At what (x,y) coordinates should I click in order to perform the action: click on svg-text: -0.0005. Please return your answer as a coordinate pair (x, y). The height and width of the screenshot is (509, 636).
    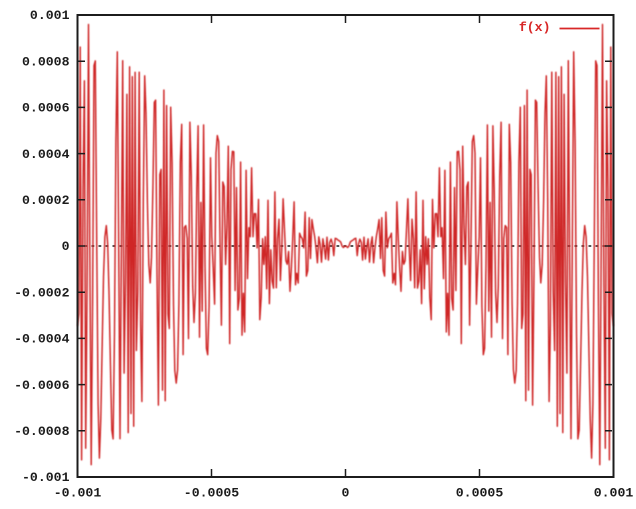
    Looking at the image, I should click on (211, 493).